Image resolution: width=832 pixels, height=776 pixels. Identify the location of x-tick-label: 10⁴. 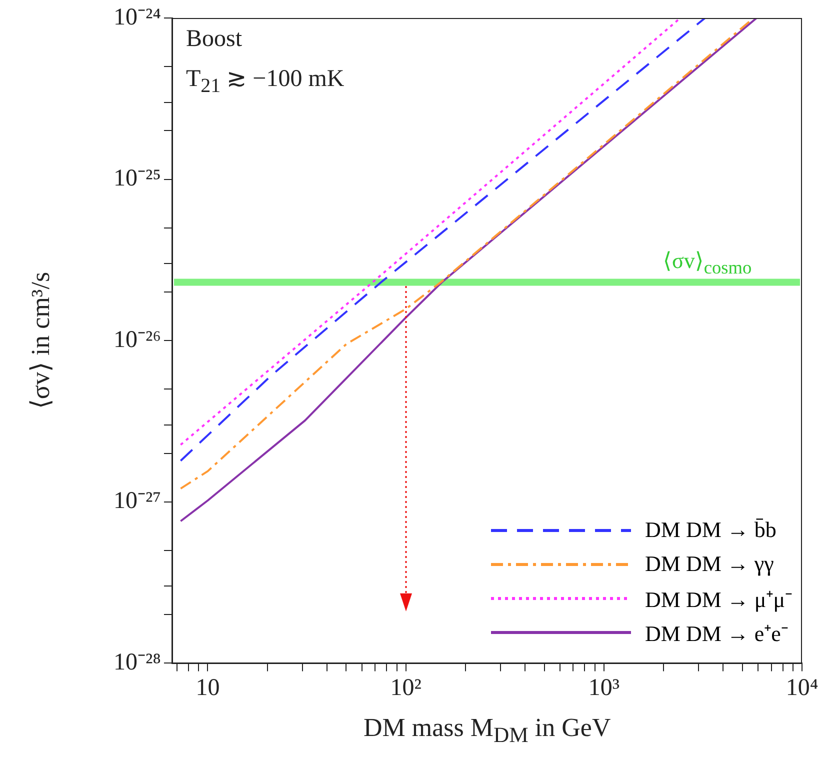
(802, 687).